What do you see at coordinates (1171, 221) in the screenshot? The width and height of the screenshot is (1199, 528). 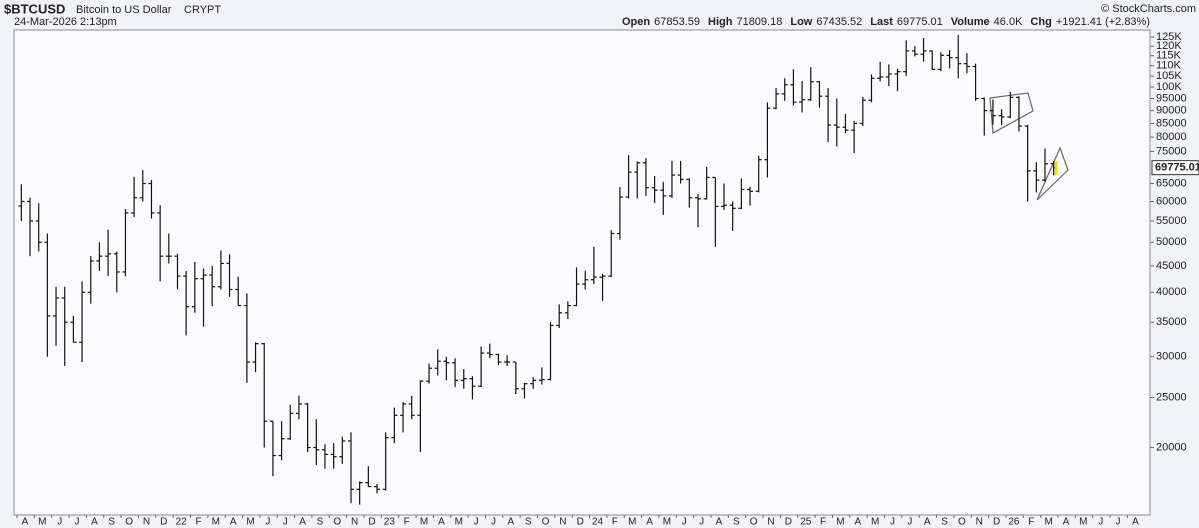 I see `y-tick-label: 55000` at bounding box center [1171, 221].